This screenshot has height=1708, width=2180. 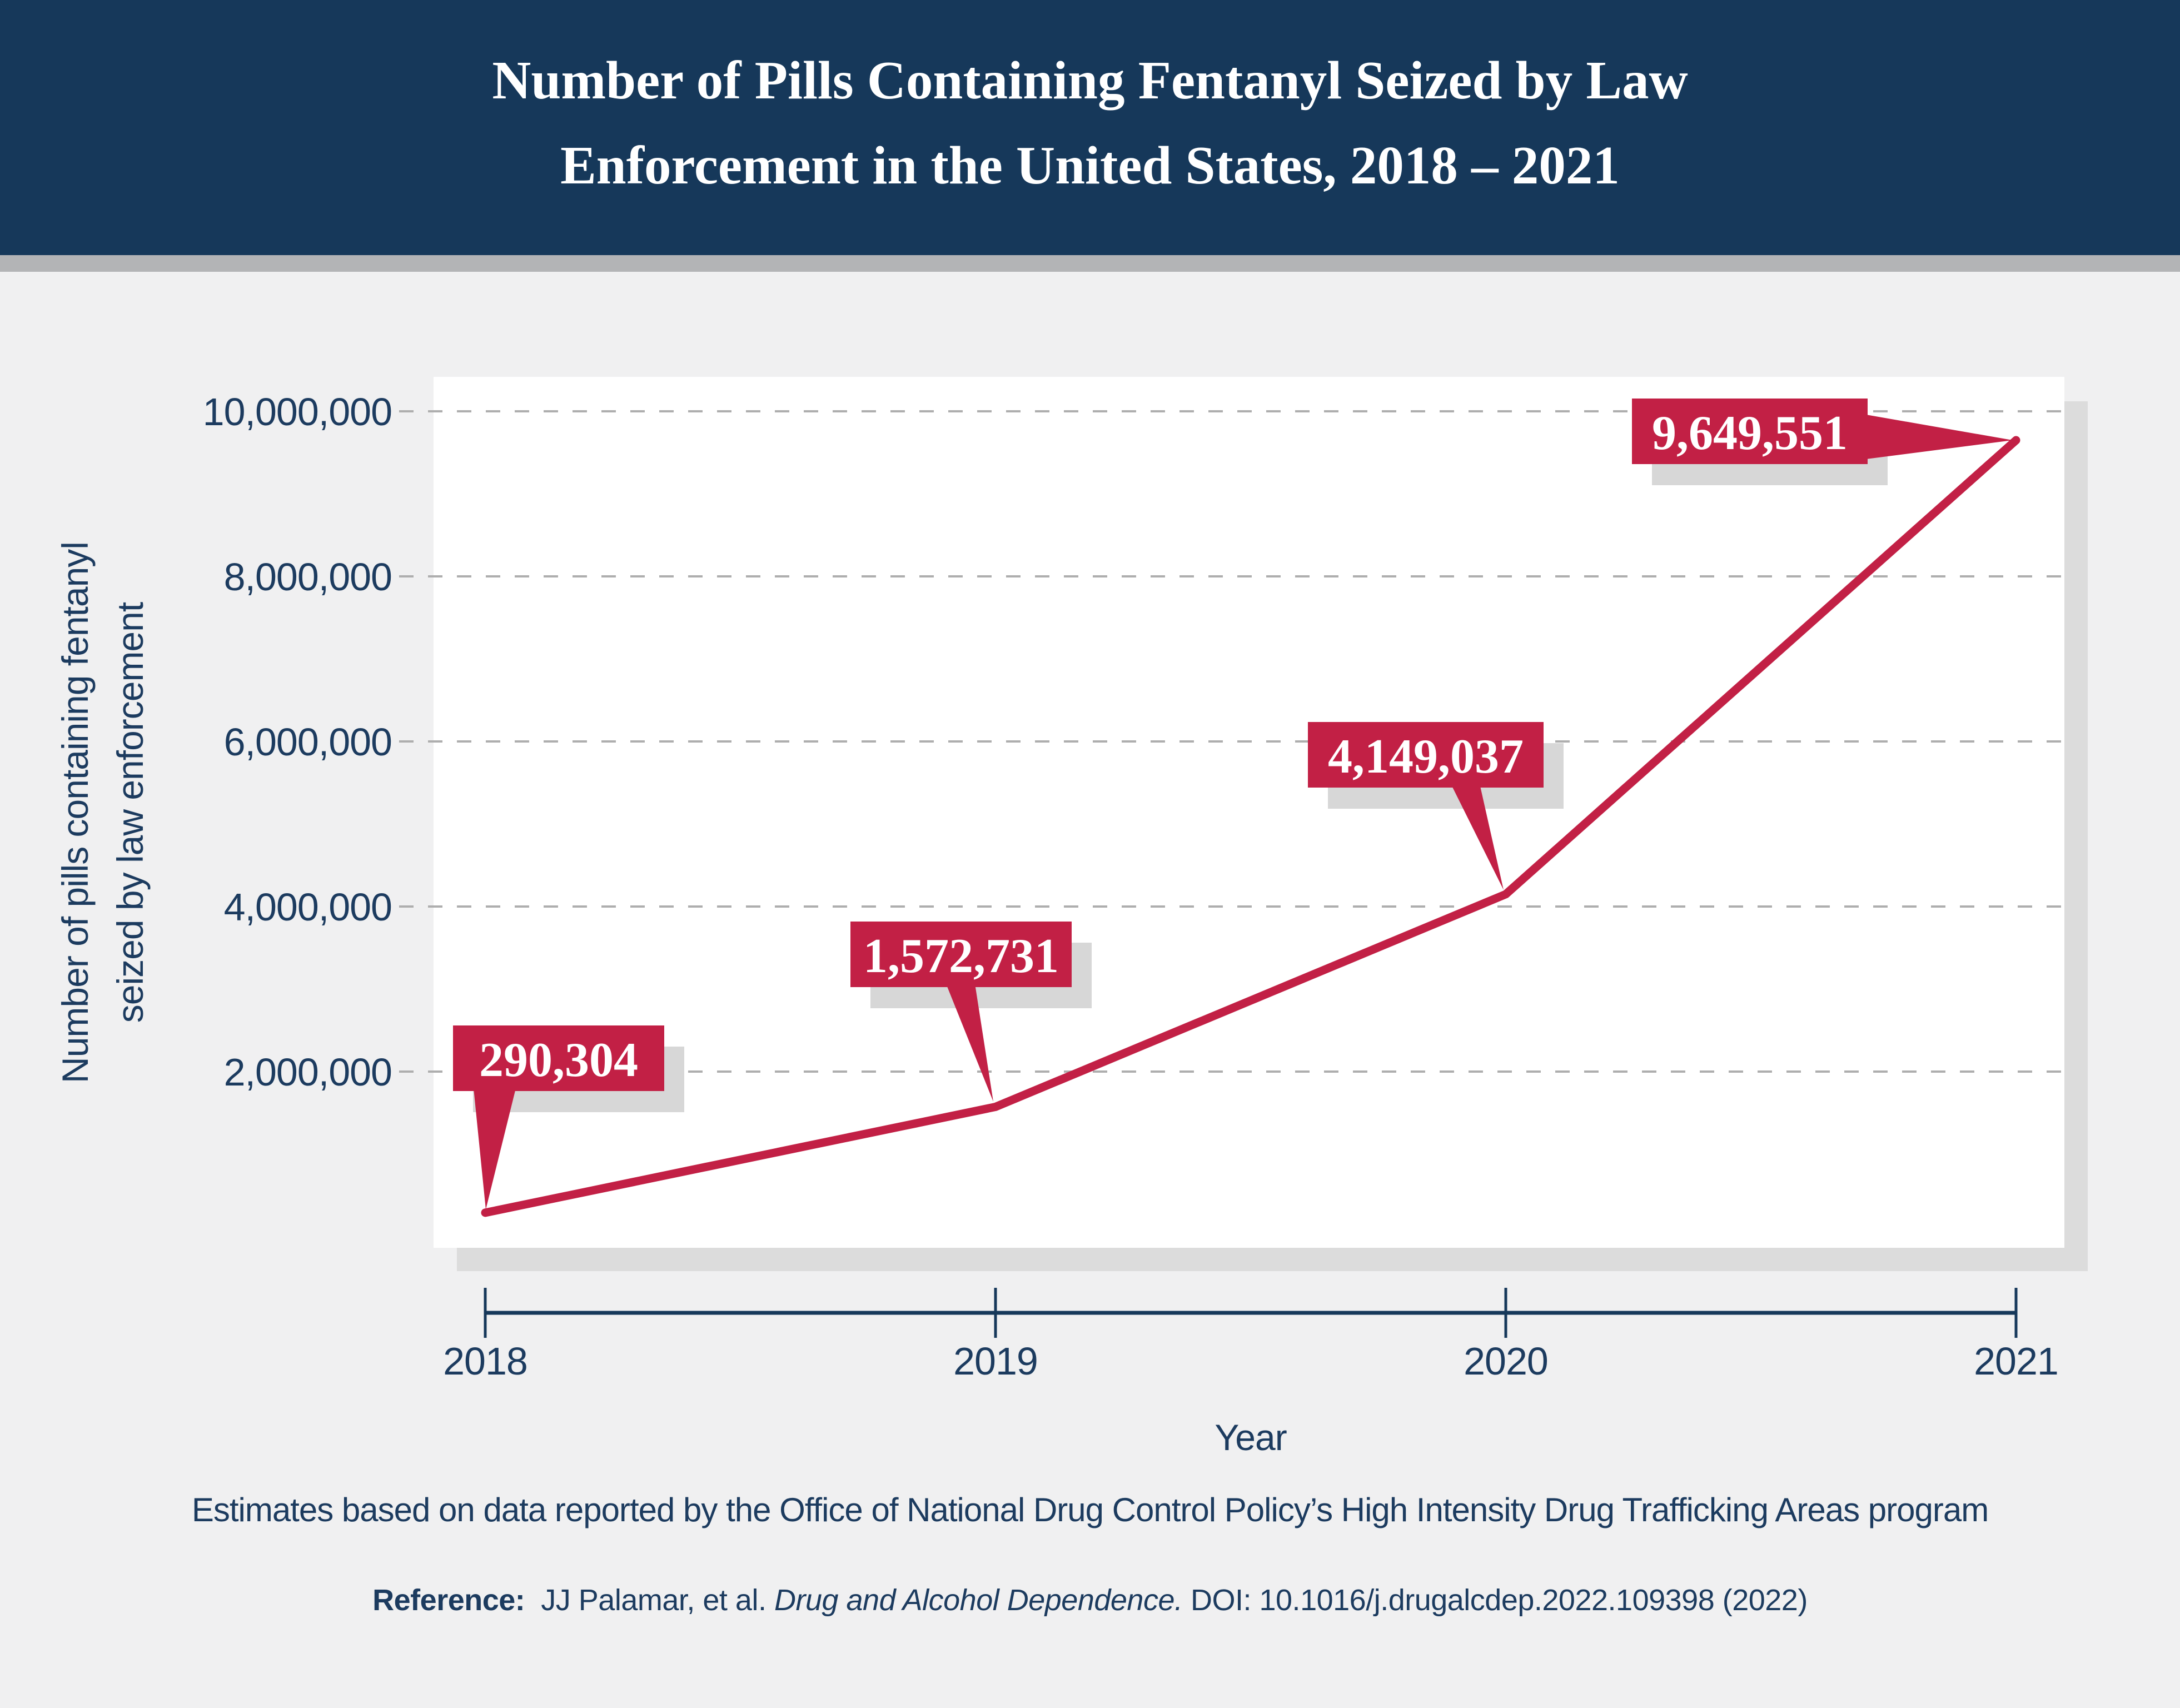 I want to click on y-tick-label: 2,000,000, so click(x=308, y=1072).